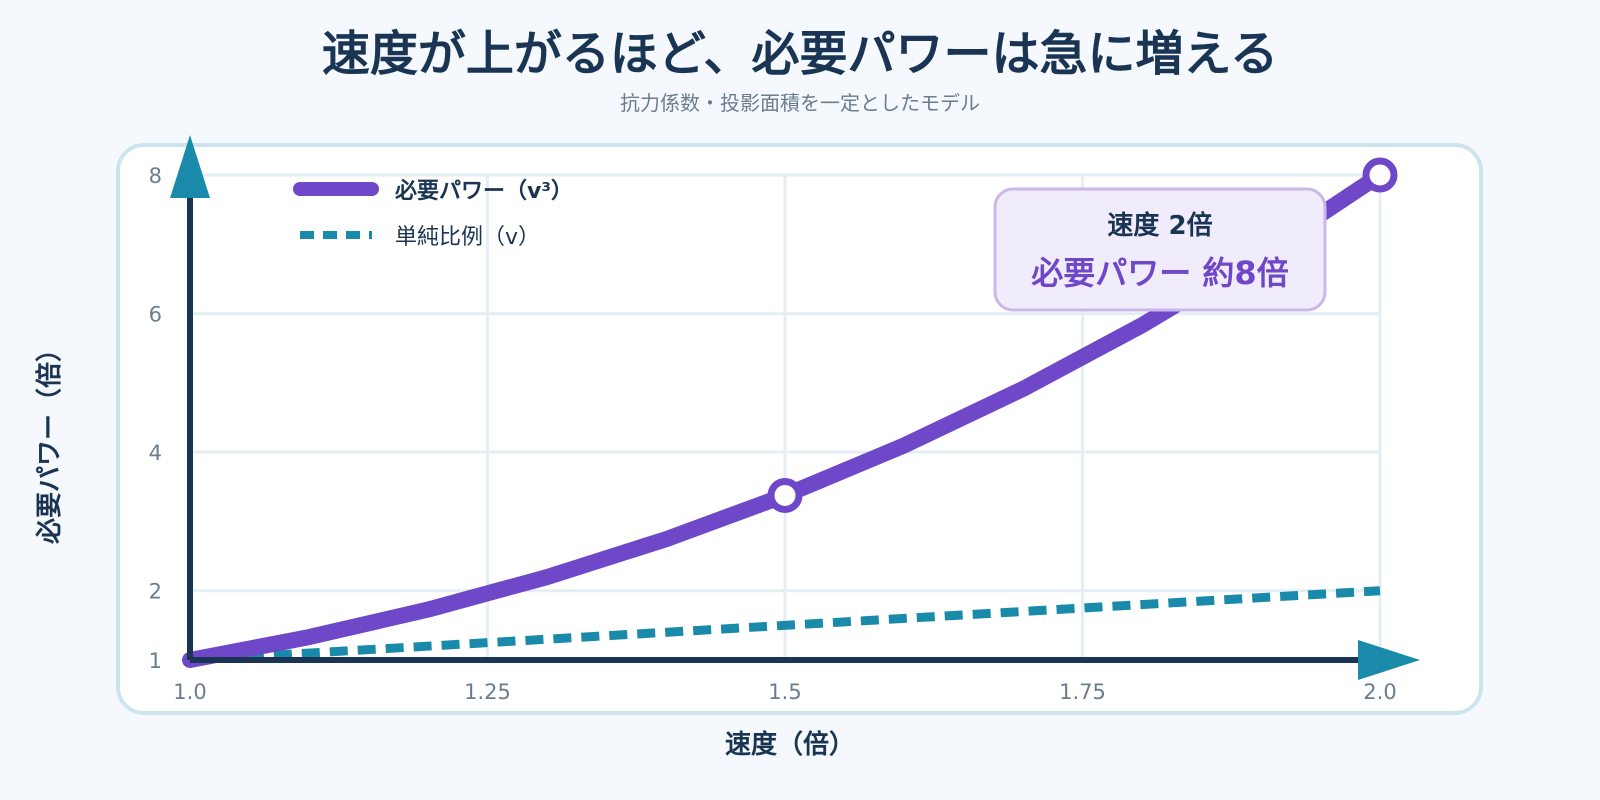 Image resolution: width=1600 pixels, height=800 pixels. I want to click on x-tick-labels: 1.0 1.25 1.5 1.75 2.0, so click(784, 692).